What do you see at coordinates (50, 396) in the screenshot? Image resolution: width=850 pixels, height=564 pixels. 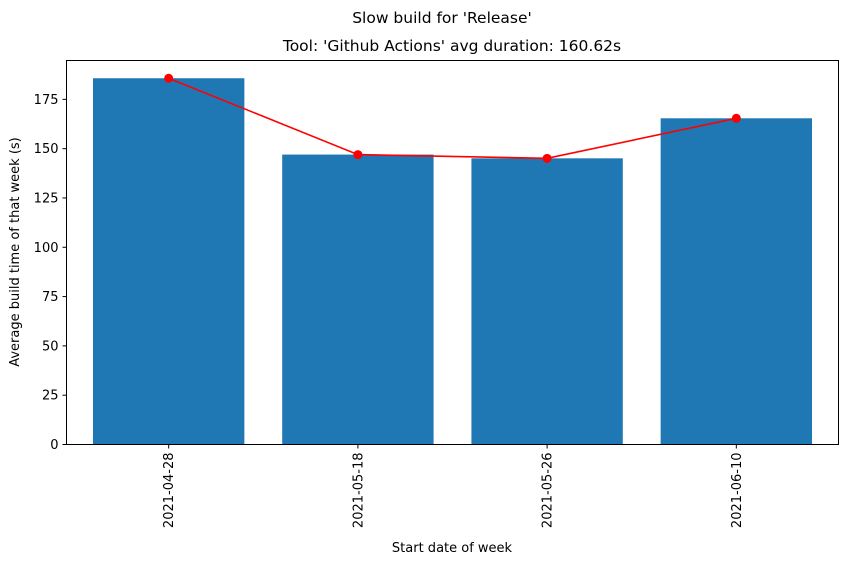 I see `y-tick-label: 25` at bounding box center [50, 396].